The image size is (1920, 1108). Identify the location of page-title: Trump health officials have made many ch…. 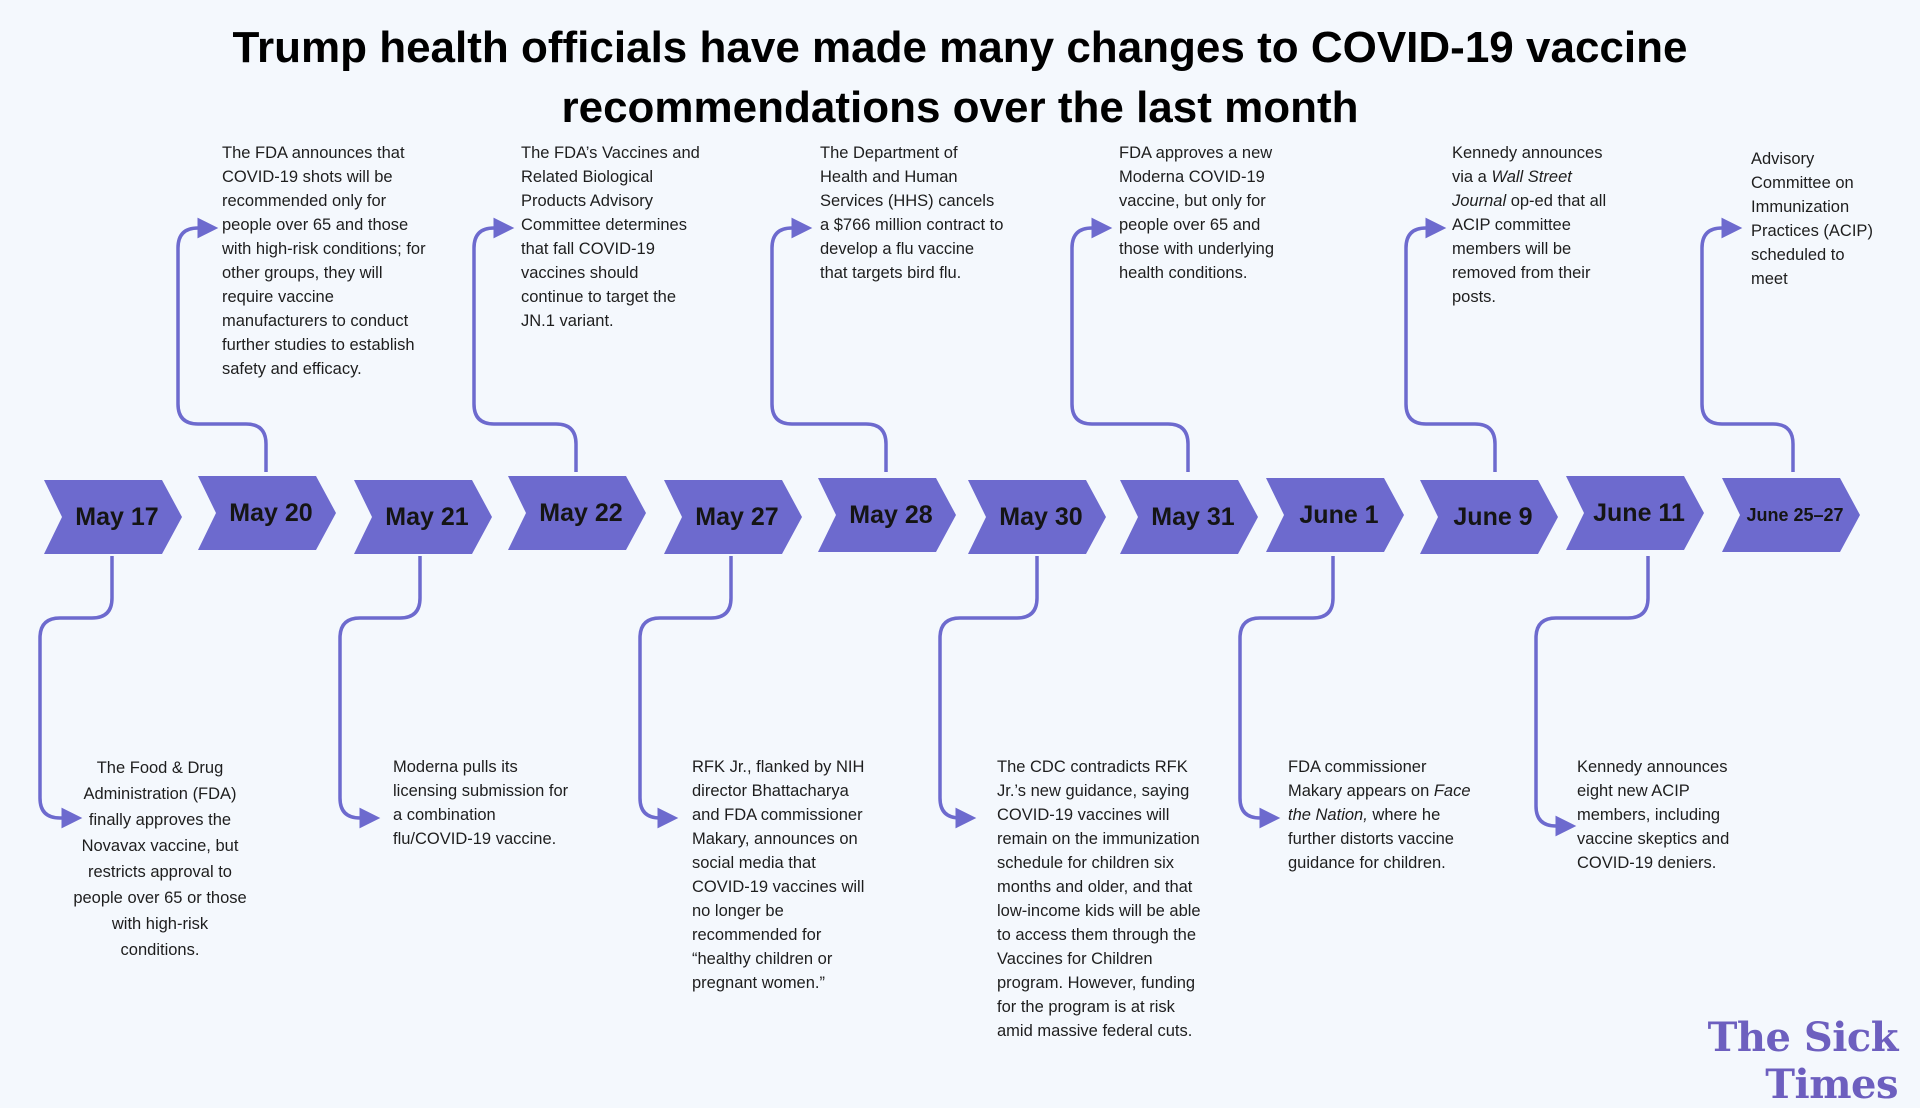
(960, 77).